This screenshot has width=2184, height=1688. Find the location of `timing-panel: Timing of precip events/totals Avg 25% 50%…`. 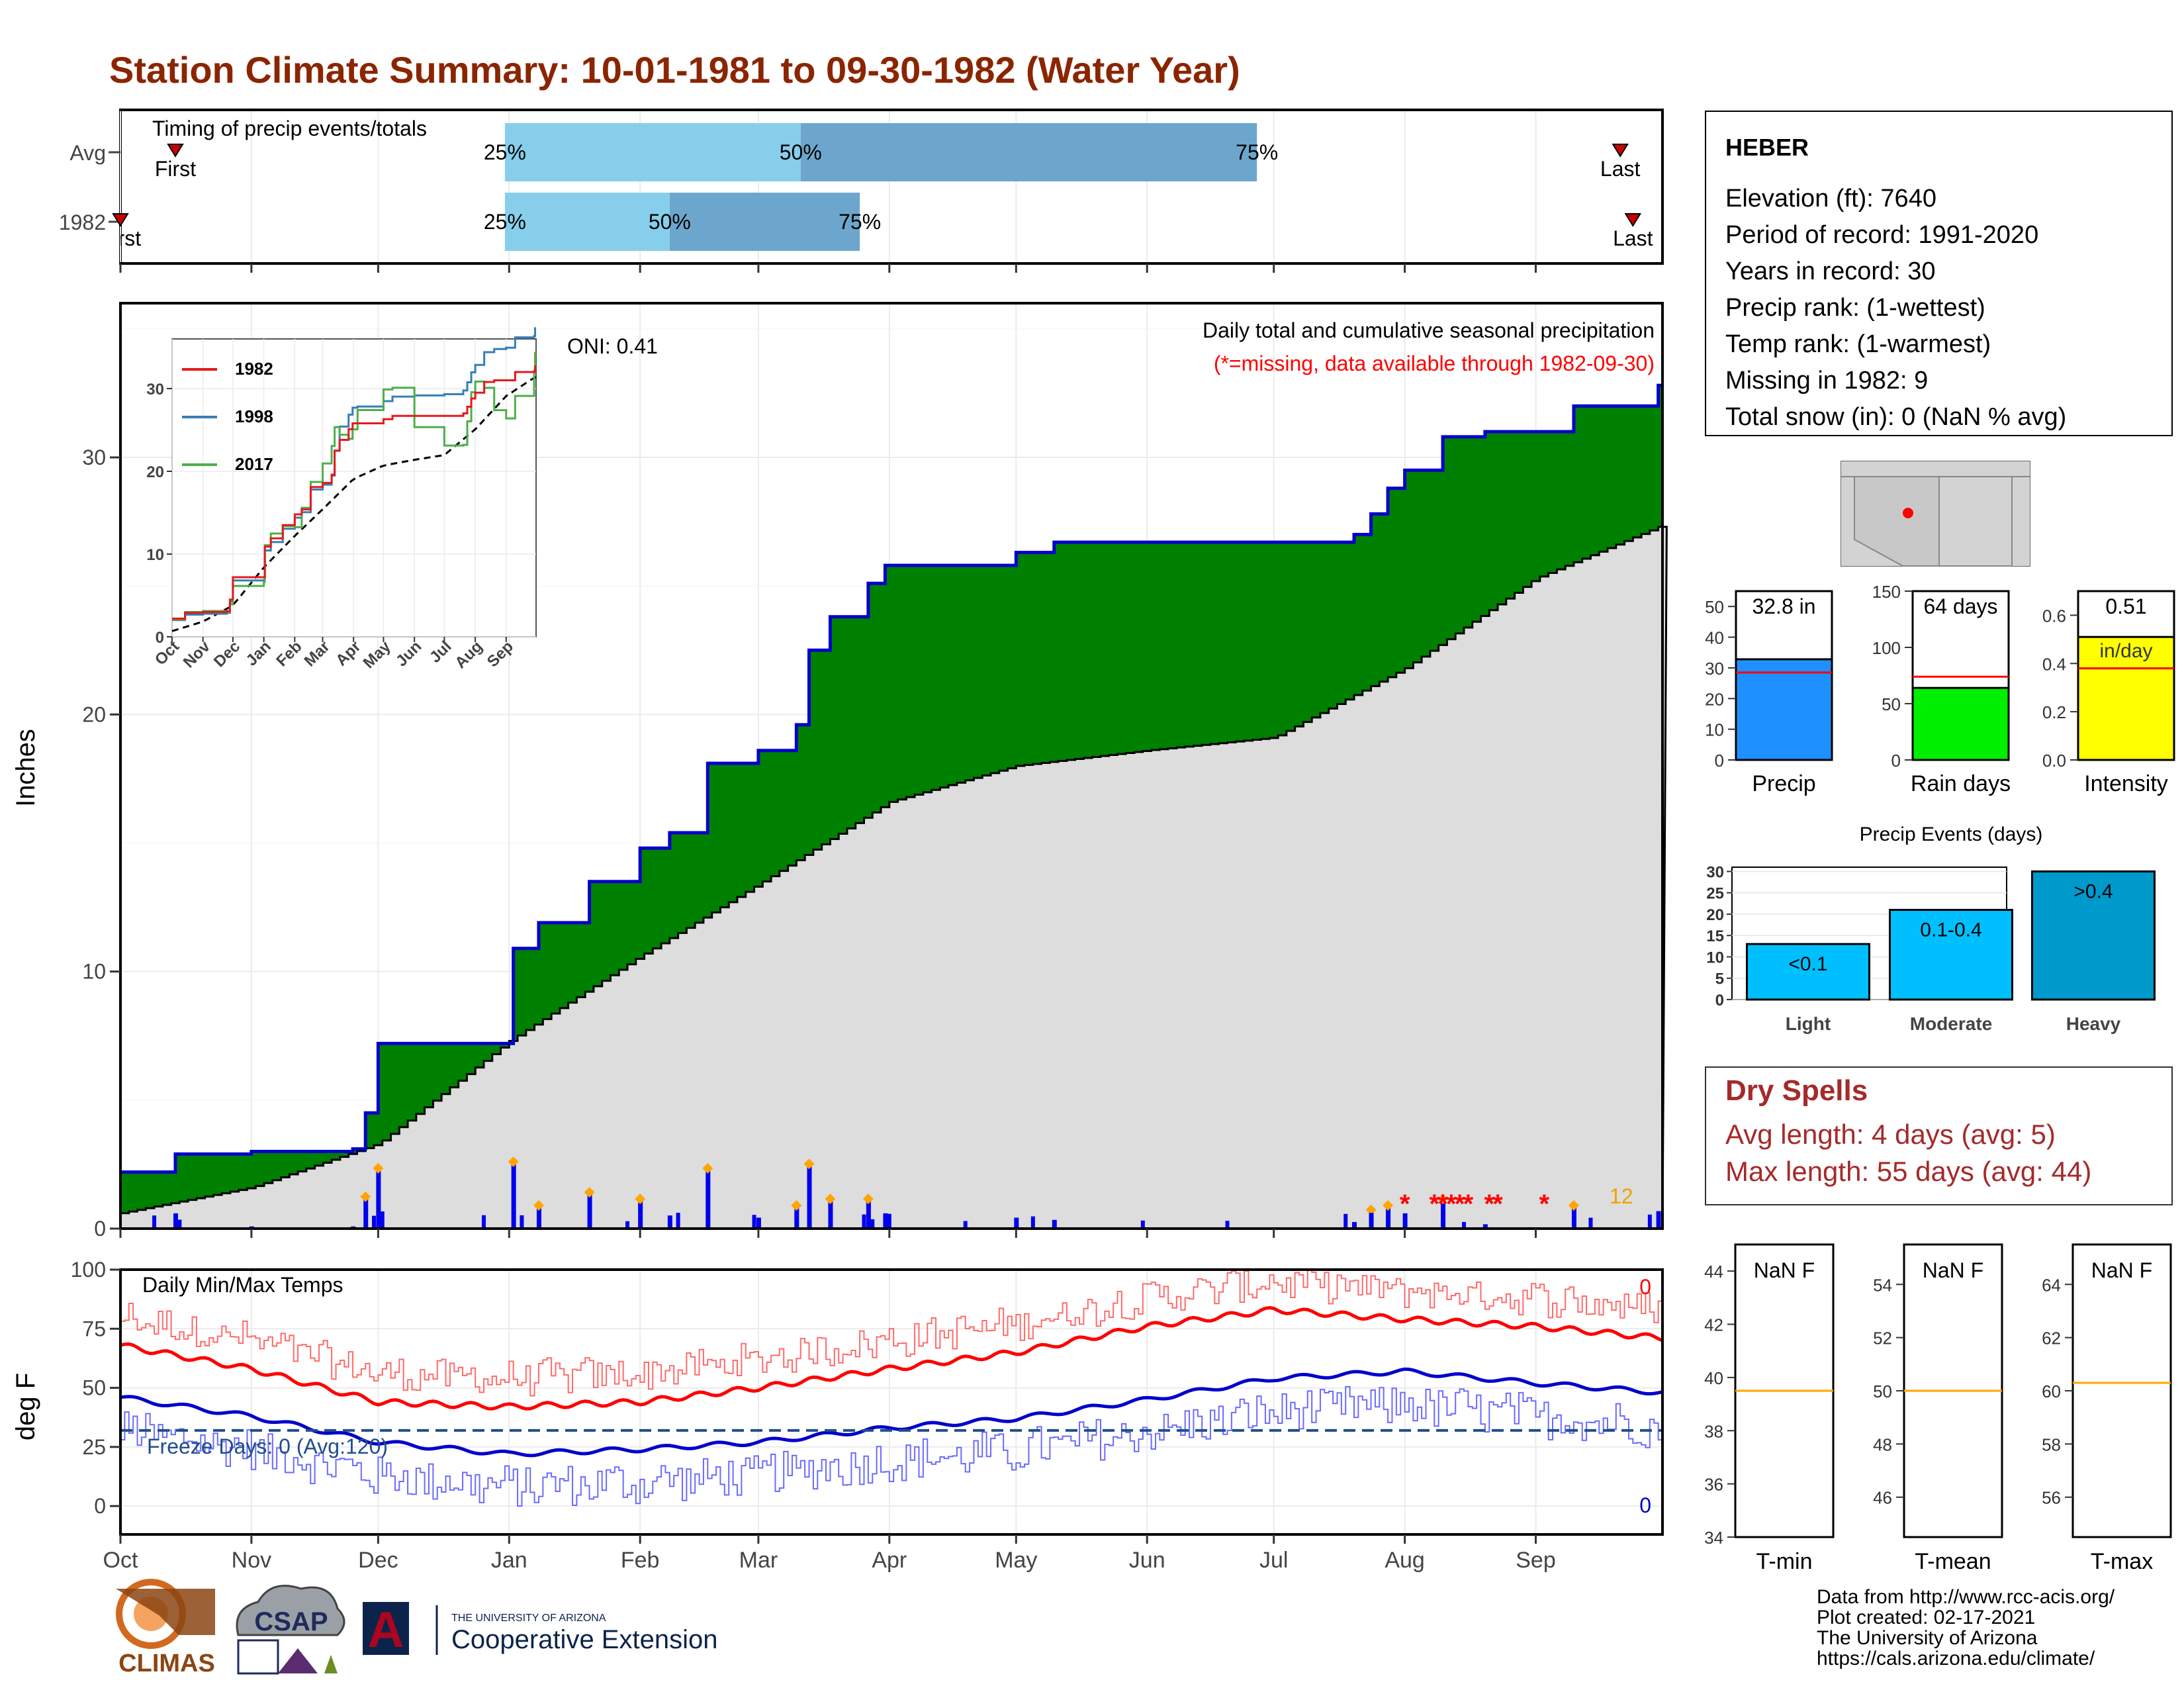

timing-panel: Timing of precip events/totals Avg 25% 50%… is located at coordinates (862, 191).